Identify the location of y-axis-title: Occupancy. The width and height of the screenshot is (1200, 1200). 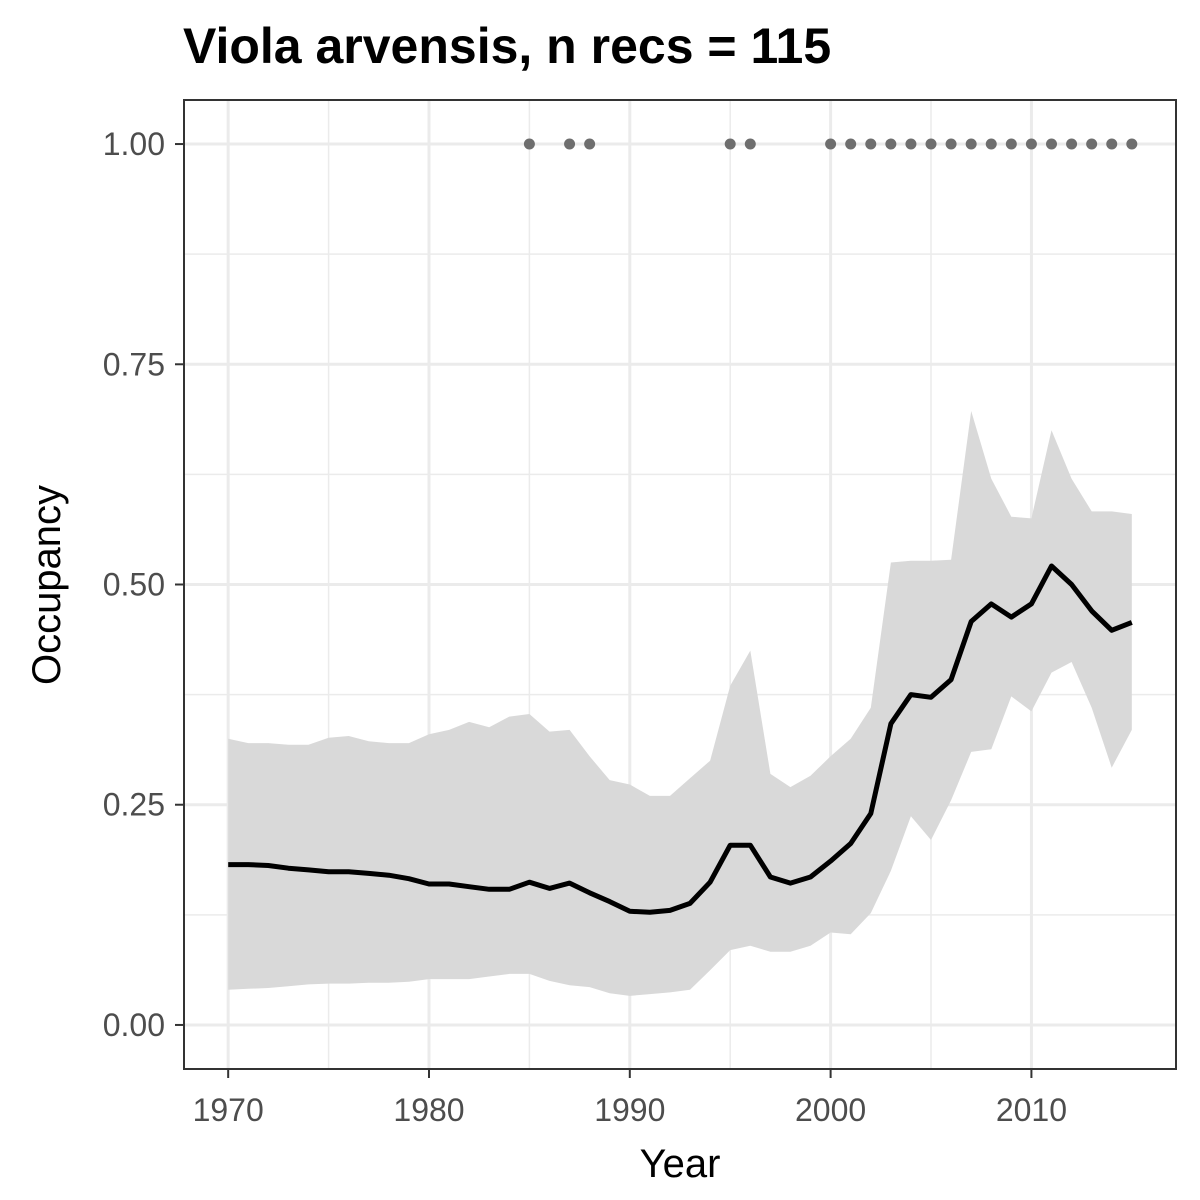
(47, 585).